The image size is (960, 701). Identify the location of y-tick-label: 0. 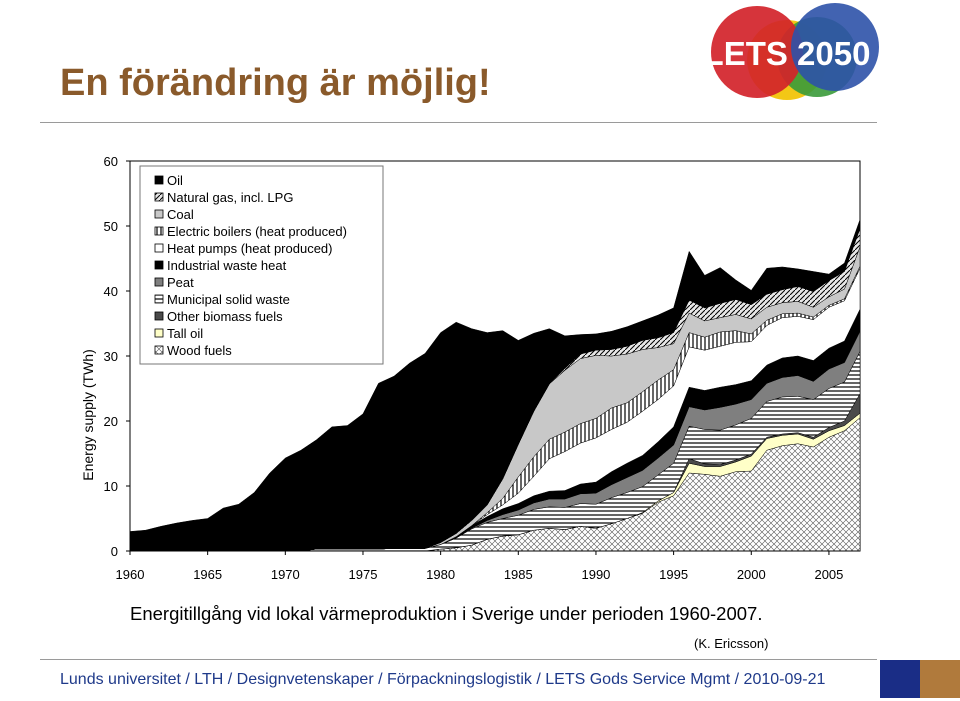
(114, 551).